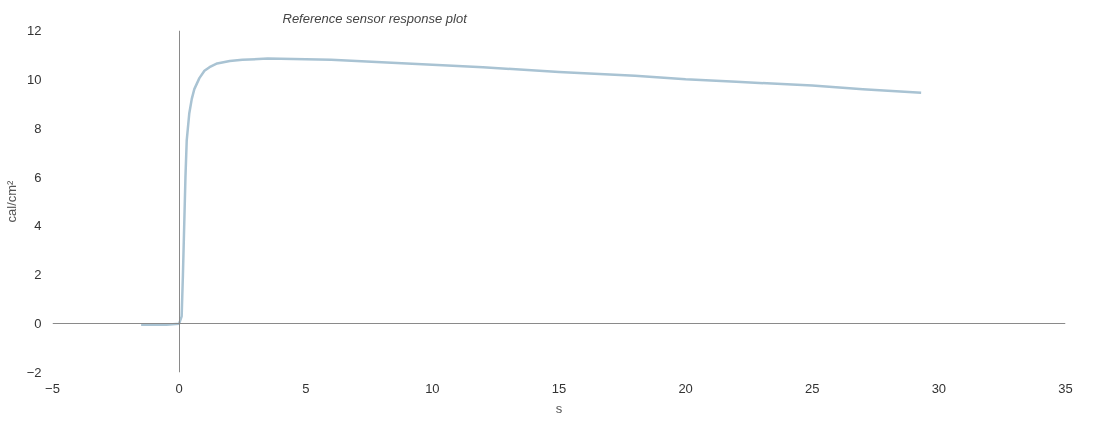 Image resolution: width=1101 pixels, height=432 pixels. Describe the element at coordinates (179, 388) in the screenshot. I see `x-tick-label: 0` at that location.